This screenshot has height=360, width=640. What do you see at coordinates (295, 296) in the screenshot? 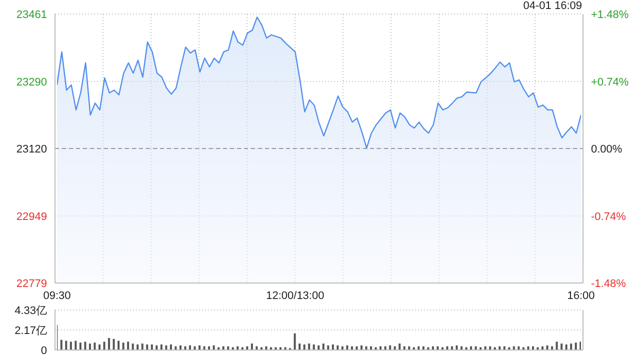
I see `x-tick-label: 12:00/13:00` at bounding box center [295, 296].